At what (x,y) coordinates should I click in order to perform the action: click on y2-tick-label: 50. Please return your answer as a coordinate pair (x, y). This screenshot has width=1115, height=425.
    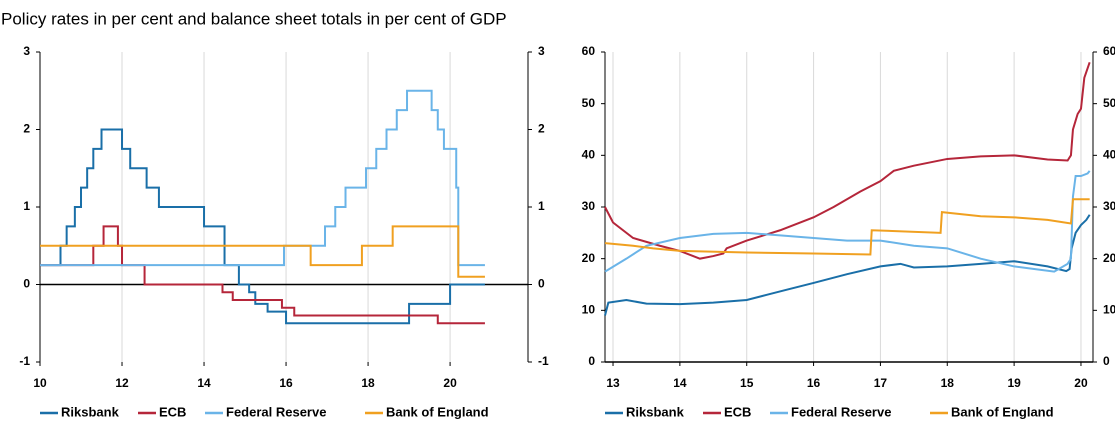
    Looking at the image, I should click on (1109, 103).